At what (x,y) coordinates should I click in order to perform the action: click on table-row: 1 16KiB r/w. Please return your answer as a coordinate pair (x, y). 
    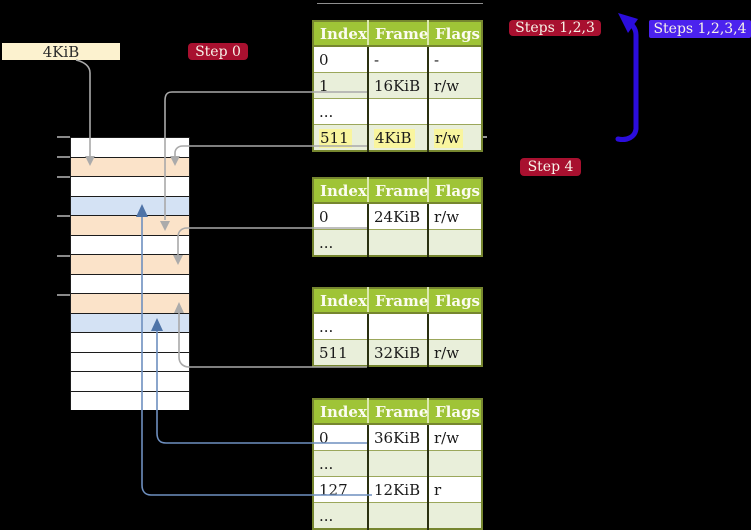
    Looking at the image, I should click on (397, 85).